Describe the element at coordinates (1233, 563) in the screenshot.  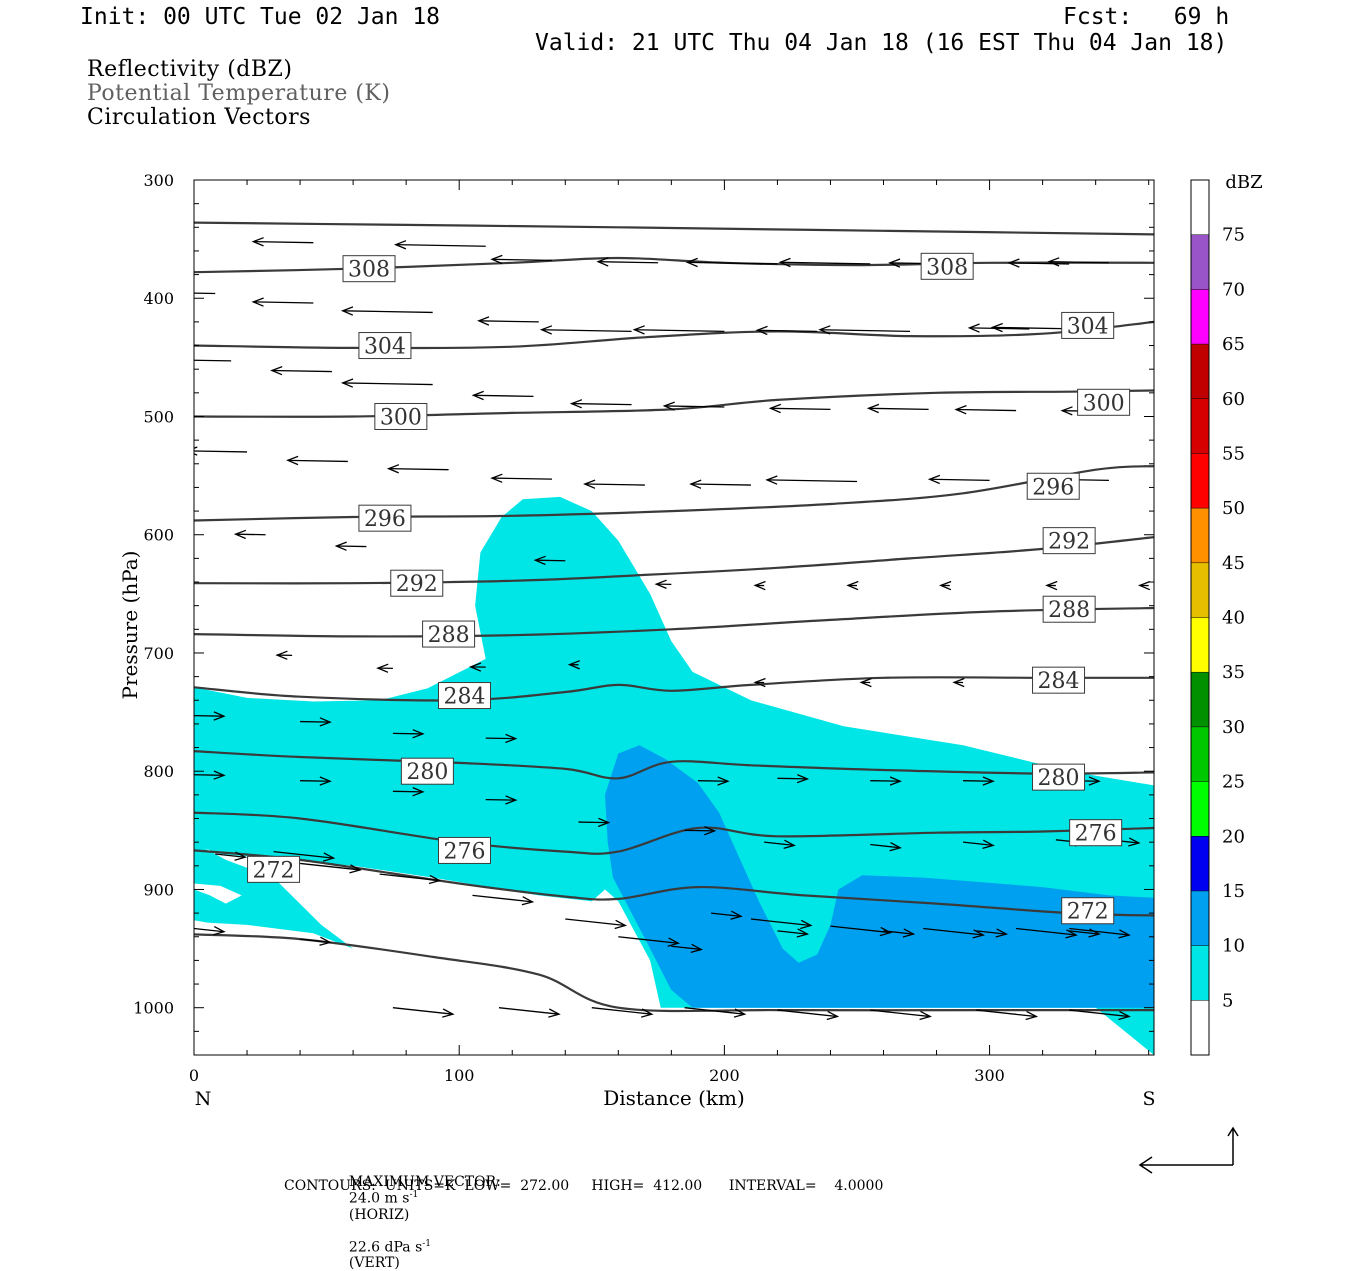
I see `colorbar-label: 45` at that location.